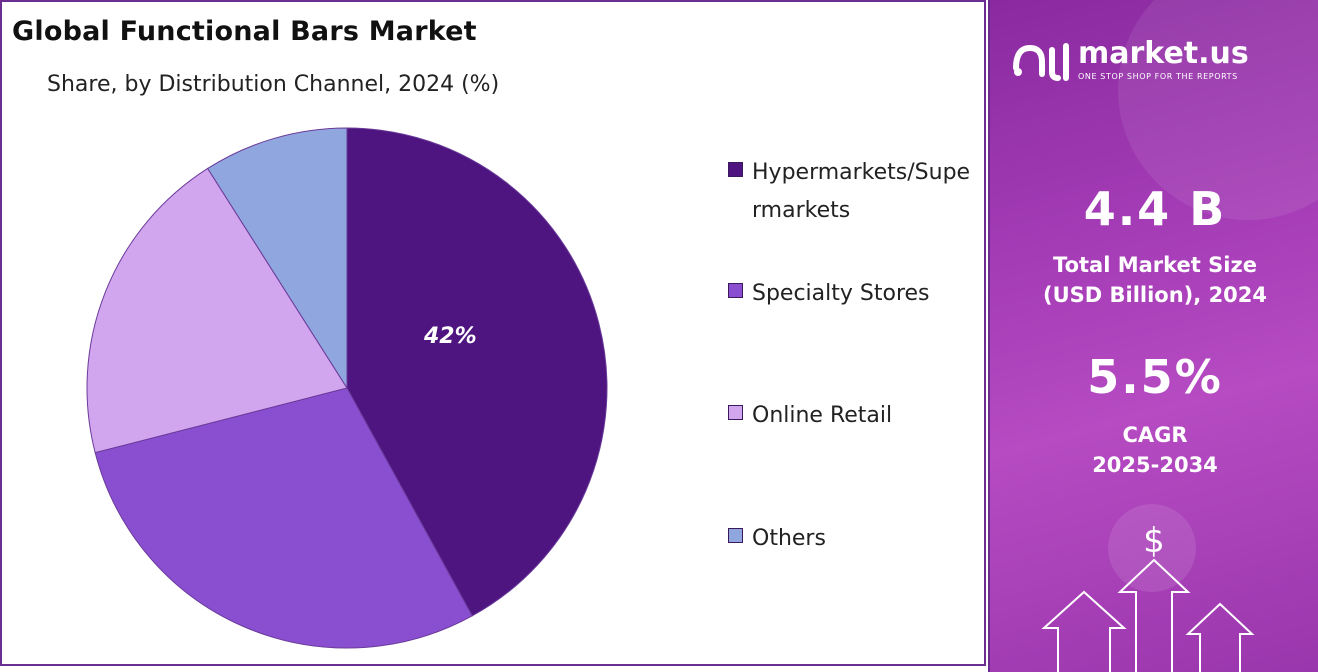  Describe the element at coordinates (1155, 465) in the screenshot. I see `cagr-label-2: 2025-2034` at that location.